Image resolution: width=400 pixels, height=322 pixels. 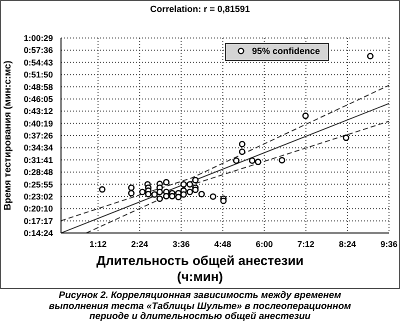 What do you see at coordinates (39, 50) in the screenshot?
I see `y-tick-label: 0:57:36` at bounding box center [39, 50].